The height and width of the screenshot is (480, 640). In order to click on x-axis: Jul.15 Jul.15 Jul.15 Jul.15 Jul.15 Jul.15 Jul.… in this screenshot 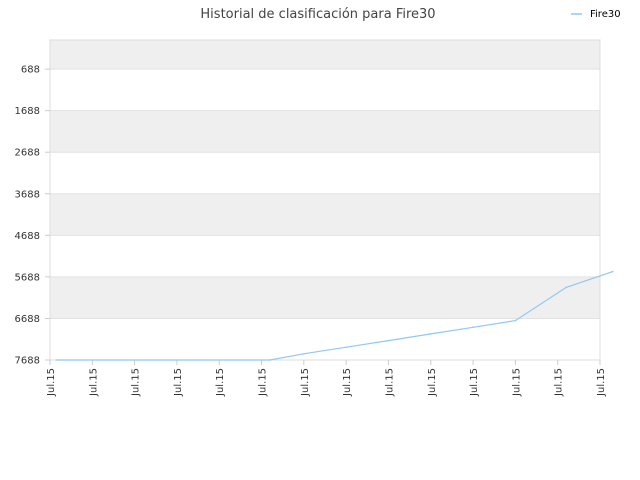, I will do `click(326, 378)`.